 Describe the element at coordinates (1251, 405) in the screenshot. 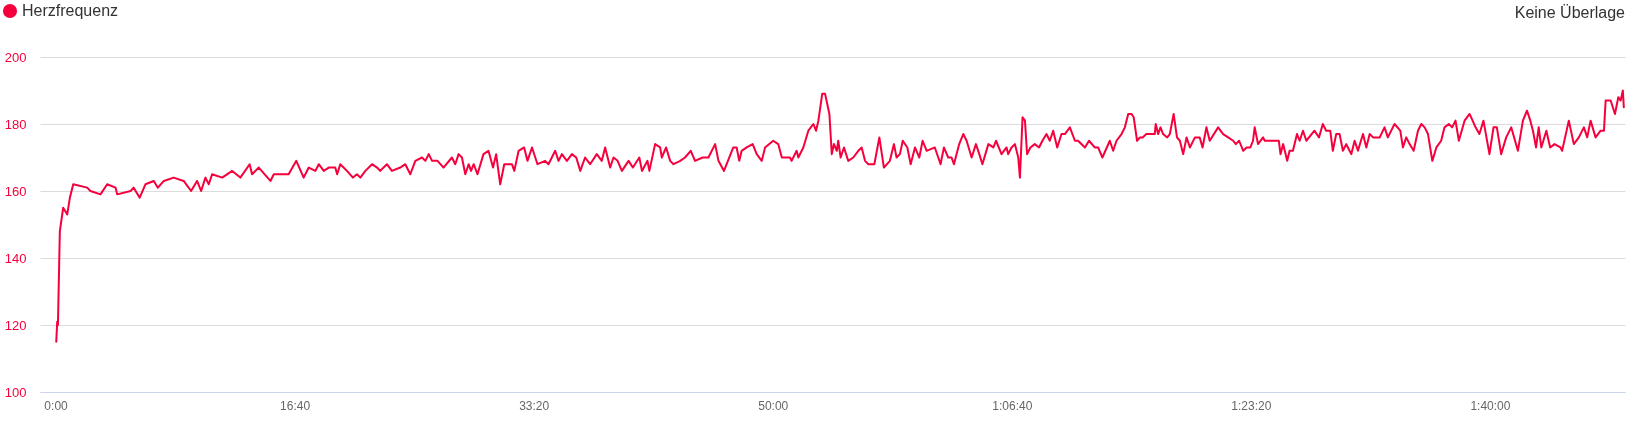

I see `x-tick-label: 1:23:20` at that location.